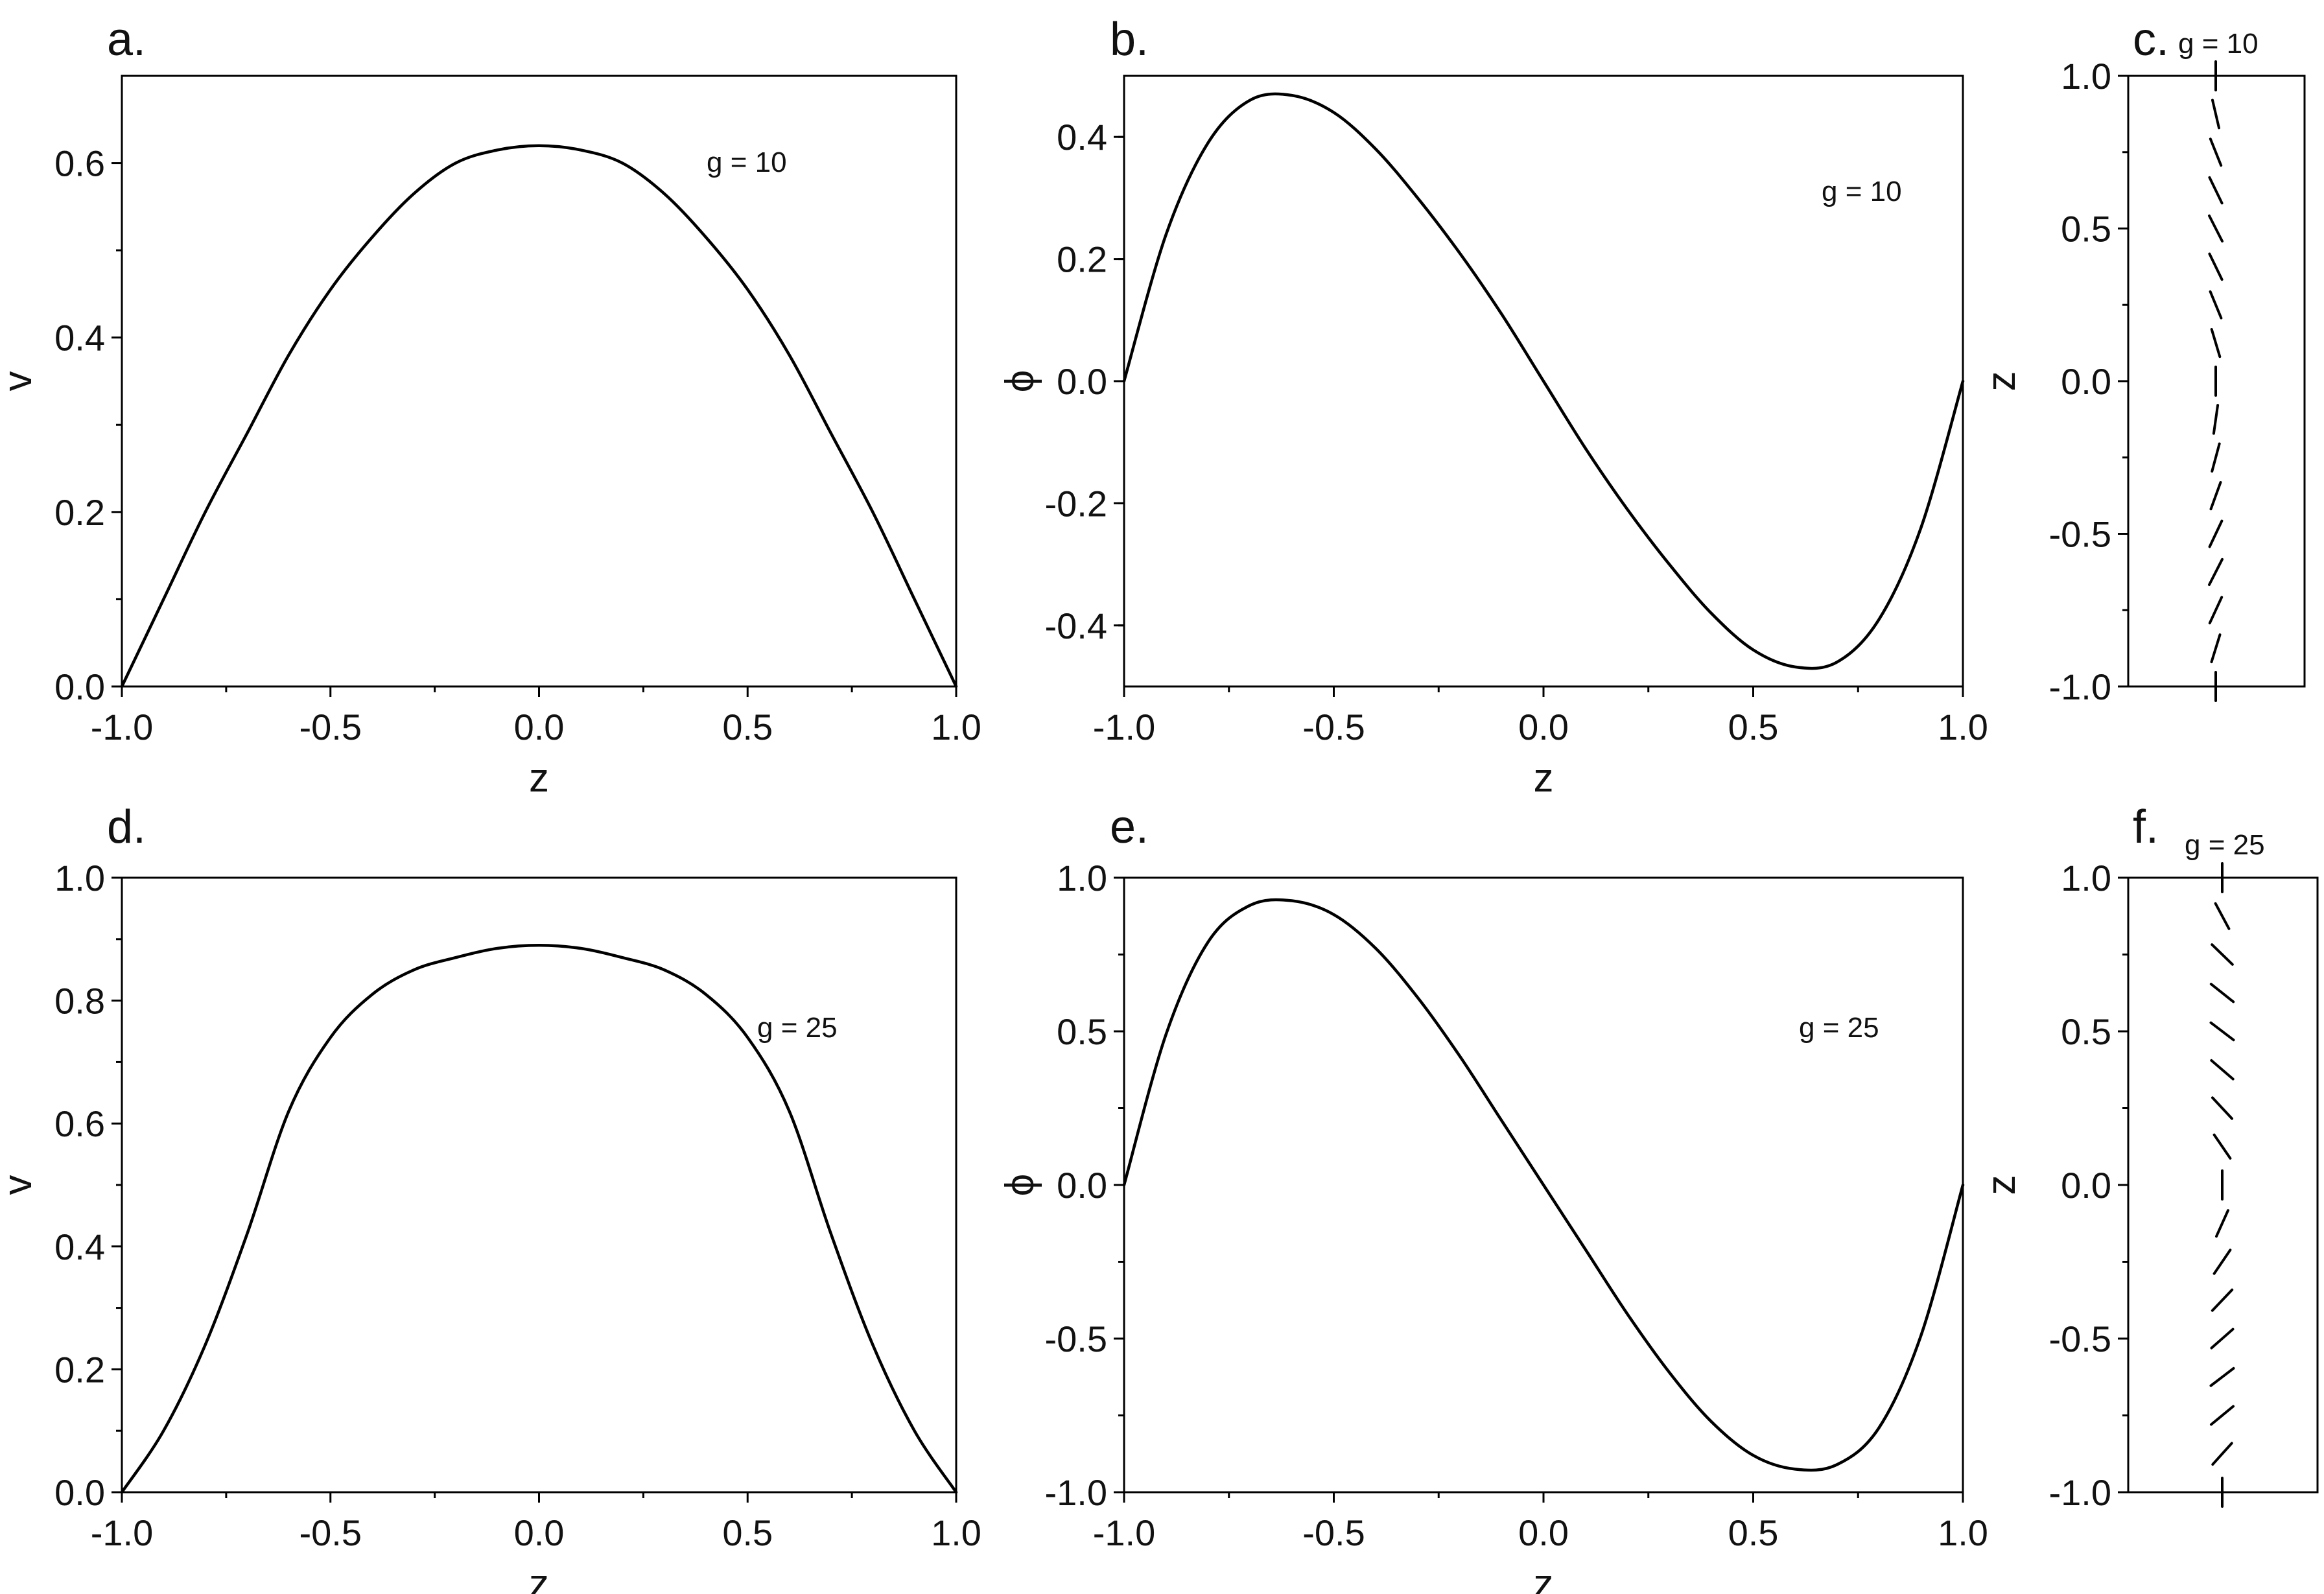  I want to click on ytick-label-f: 0.5, so click(2086, 1031).